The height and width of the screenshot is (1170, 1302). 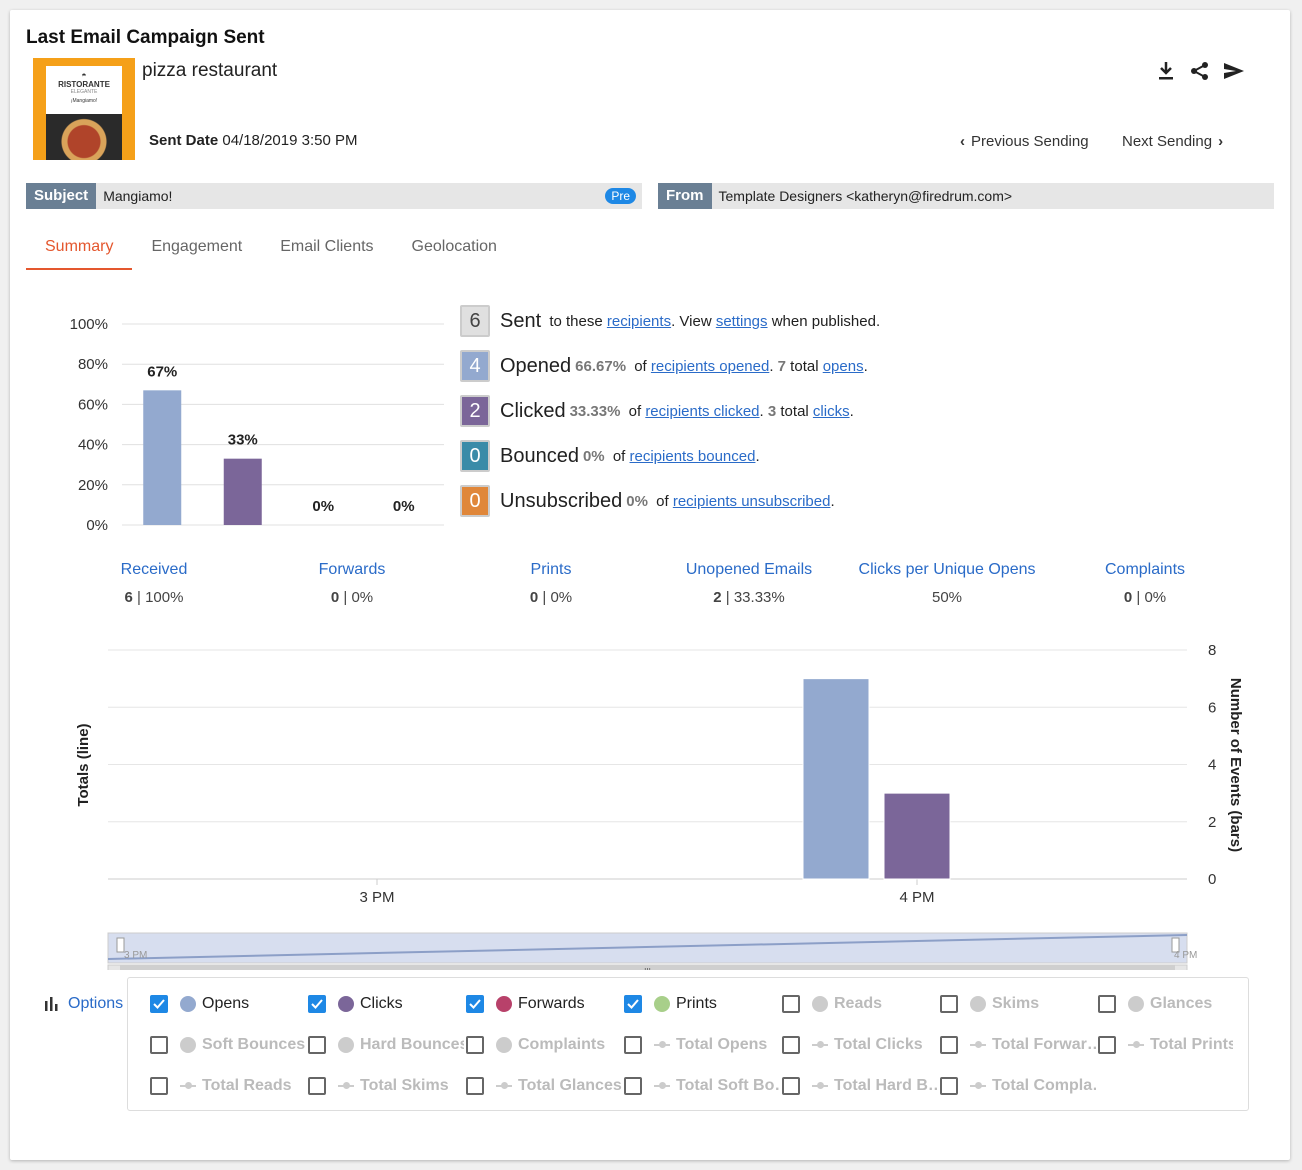 What do you see at coordinates (640, 366) in the screenshot?
I see `opened-text-1: of` at bounding box center [640, 366].